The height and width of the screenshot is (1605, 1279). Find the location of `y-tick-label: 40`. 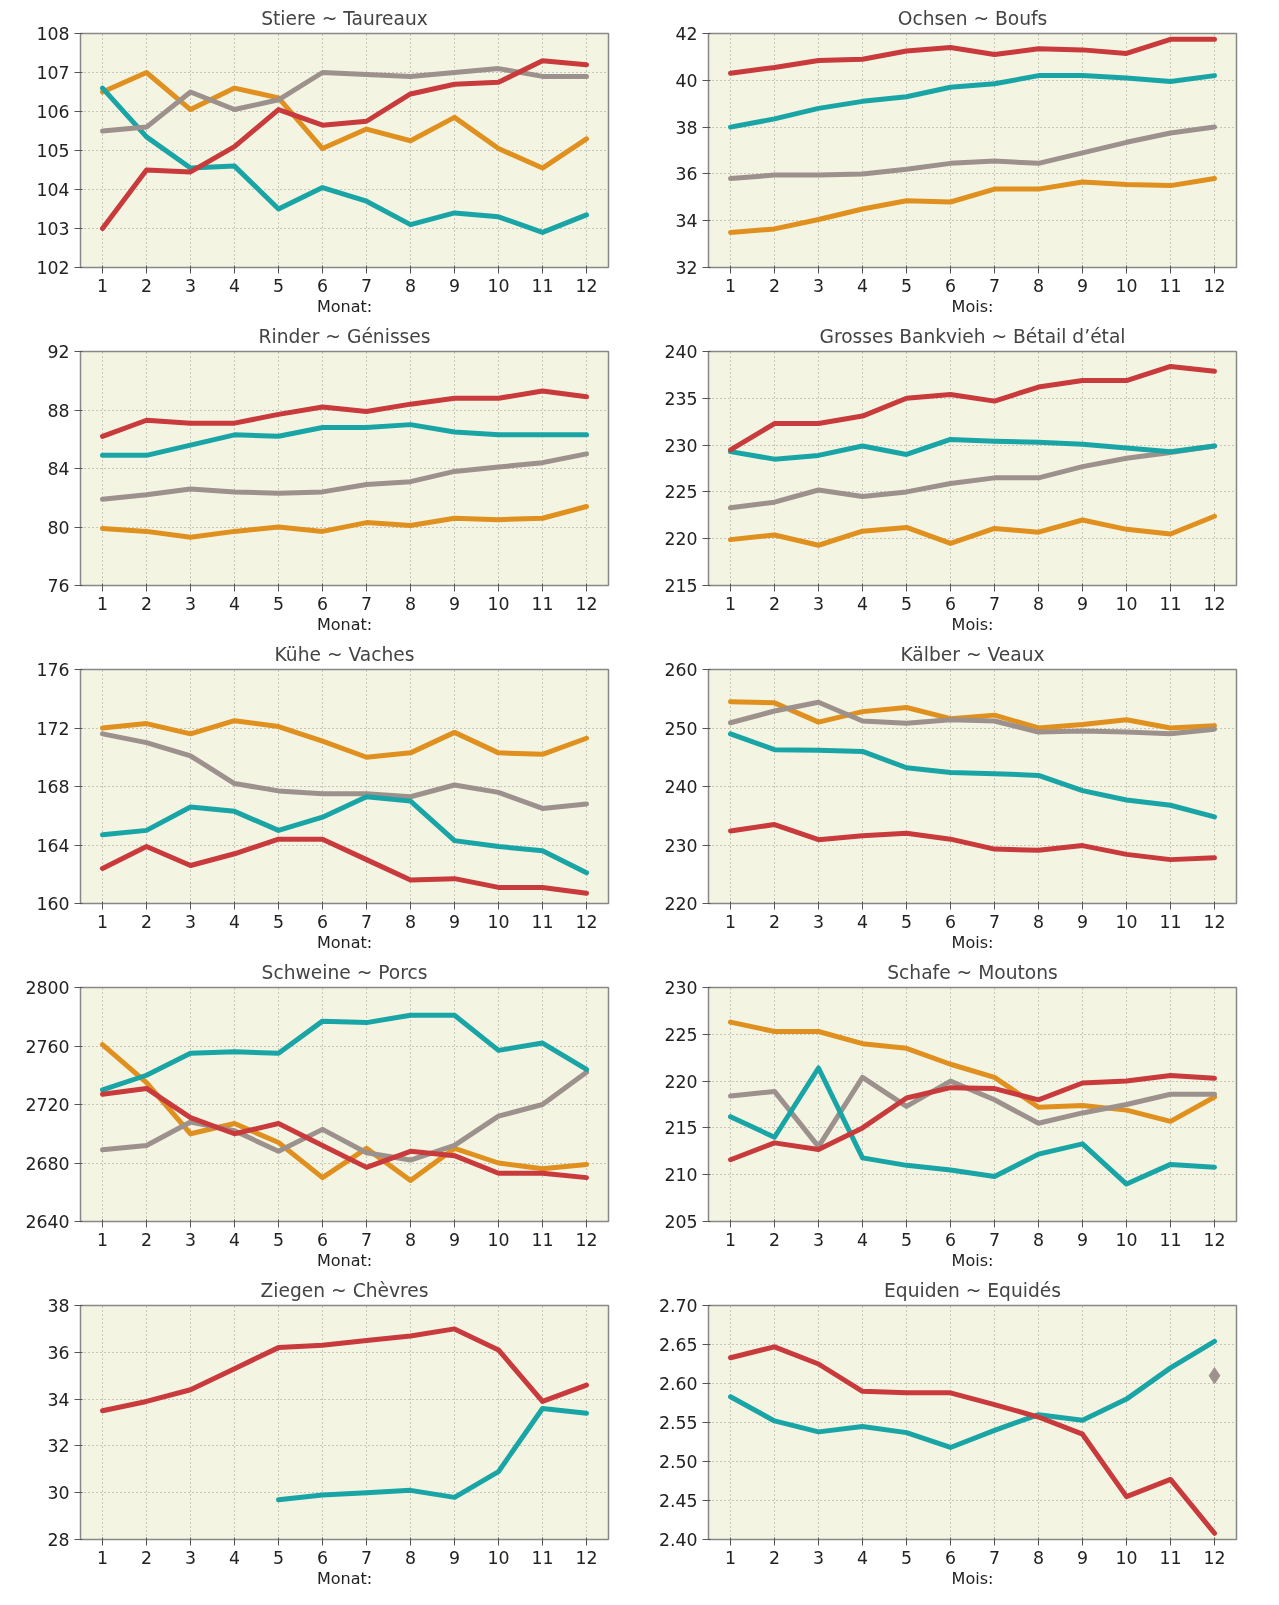

y-tick-label: 40 is located at coordinates (686, 80).